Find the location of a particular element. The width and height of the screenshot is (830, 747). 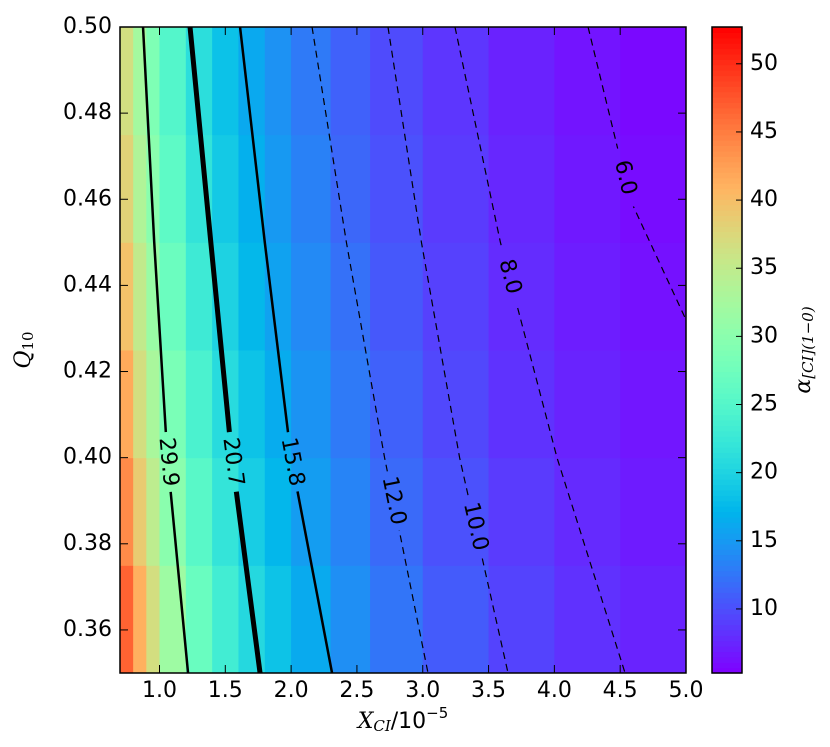

x-tick-label: 2.0 is located at coordinates (291, 690).